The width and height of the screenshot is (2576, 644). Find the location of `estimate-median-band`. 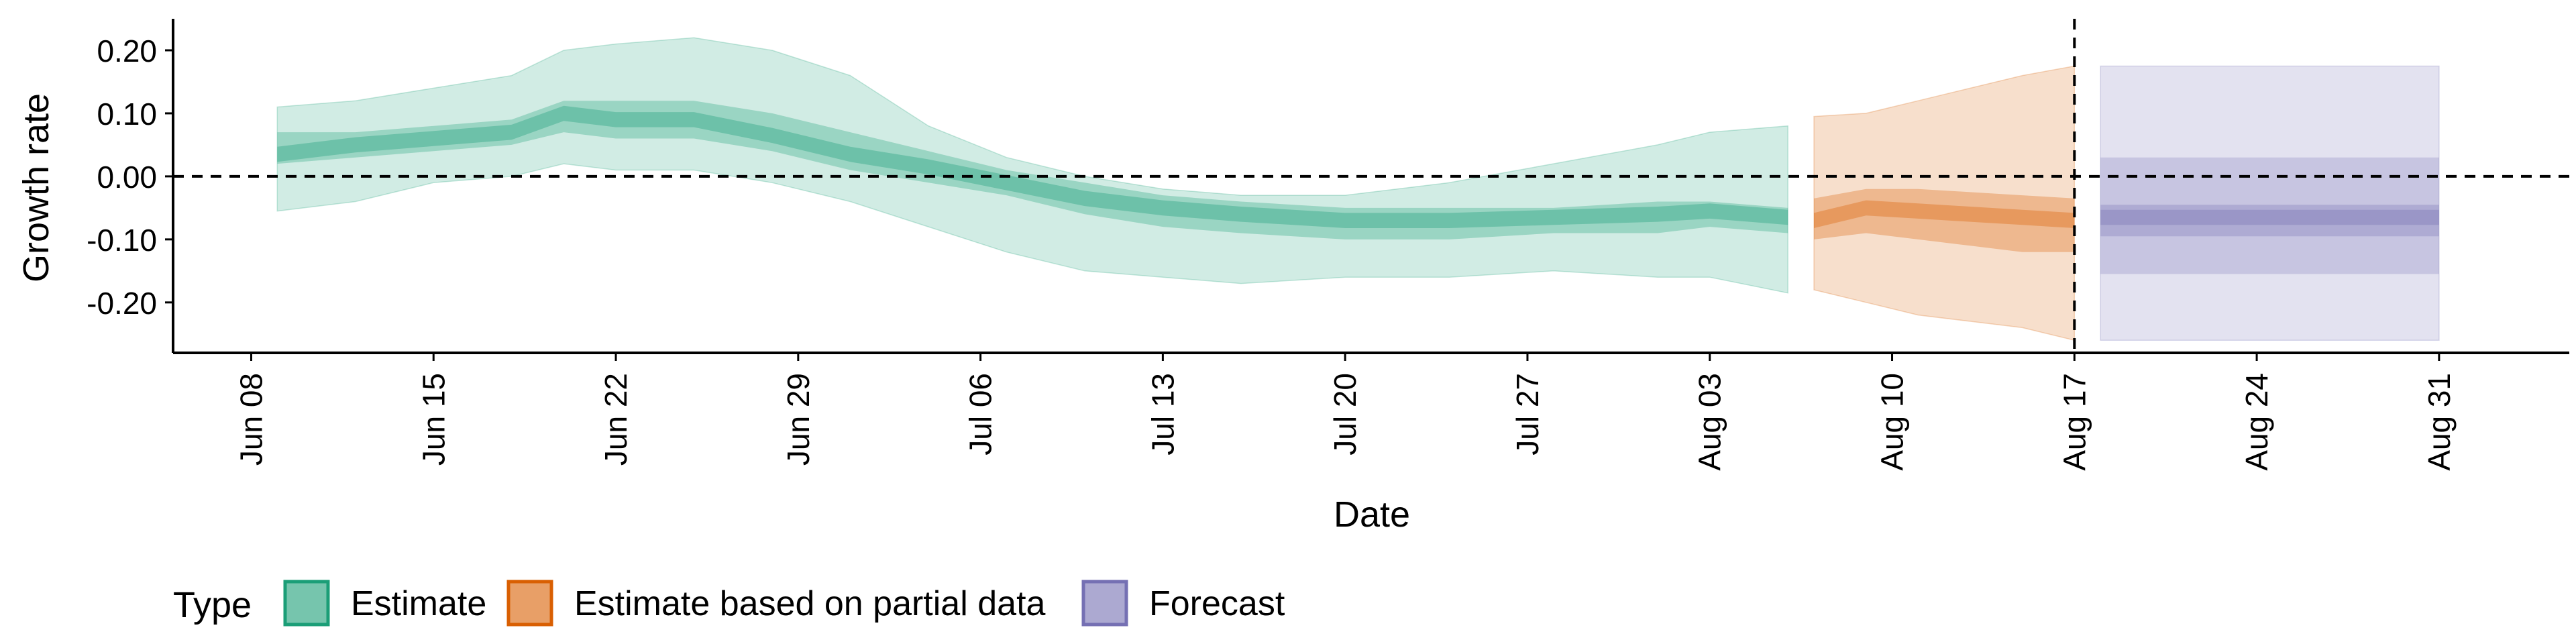

estimate-median-band is located at coordinates (1032, 166).